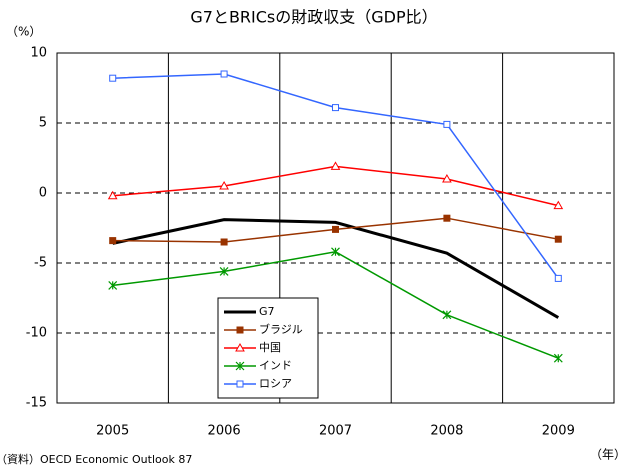 The width and height of the screenshot is (628, 465). Describe the element at coordinates (270, 347) in the screenshot. I see `legend-label: 中国` at that location.